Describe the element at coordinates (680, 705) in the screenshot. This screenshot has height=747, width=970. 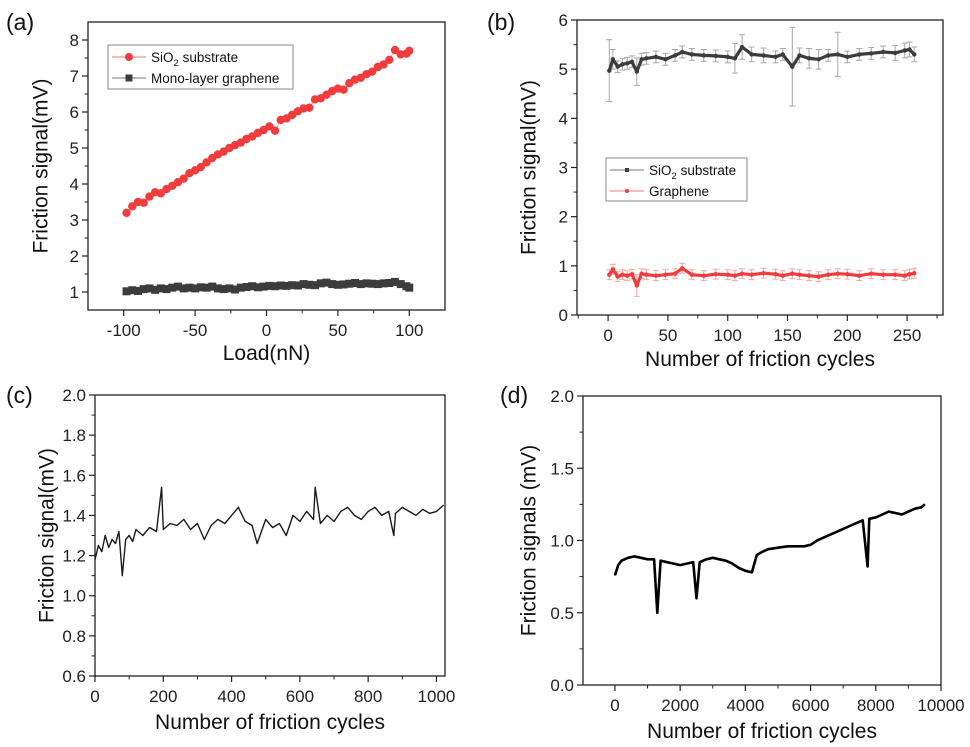
I see `x-tick-label-d: 2000` at that location.